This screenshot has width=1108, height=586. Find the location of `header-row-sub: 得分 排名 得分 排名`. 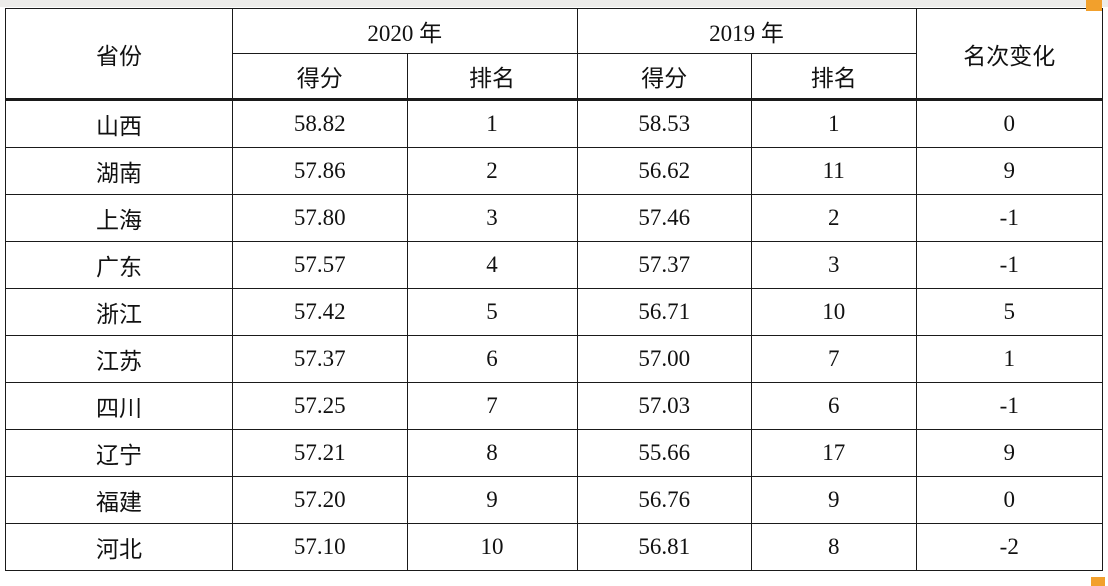

header-row-sub: 得分 排名 得分 排名 is located at coordinates (554, 77).